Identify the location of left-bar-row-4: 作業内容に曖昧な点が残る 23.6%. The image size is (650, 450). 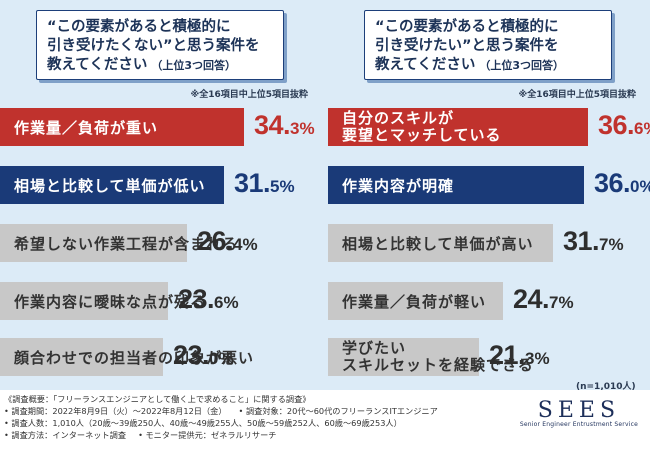
(161, 301).